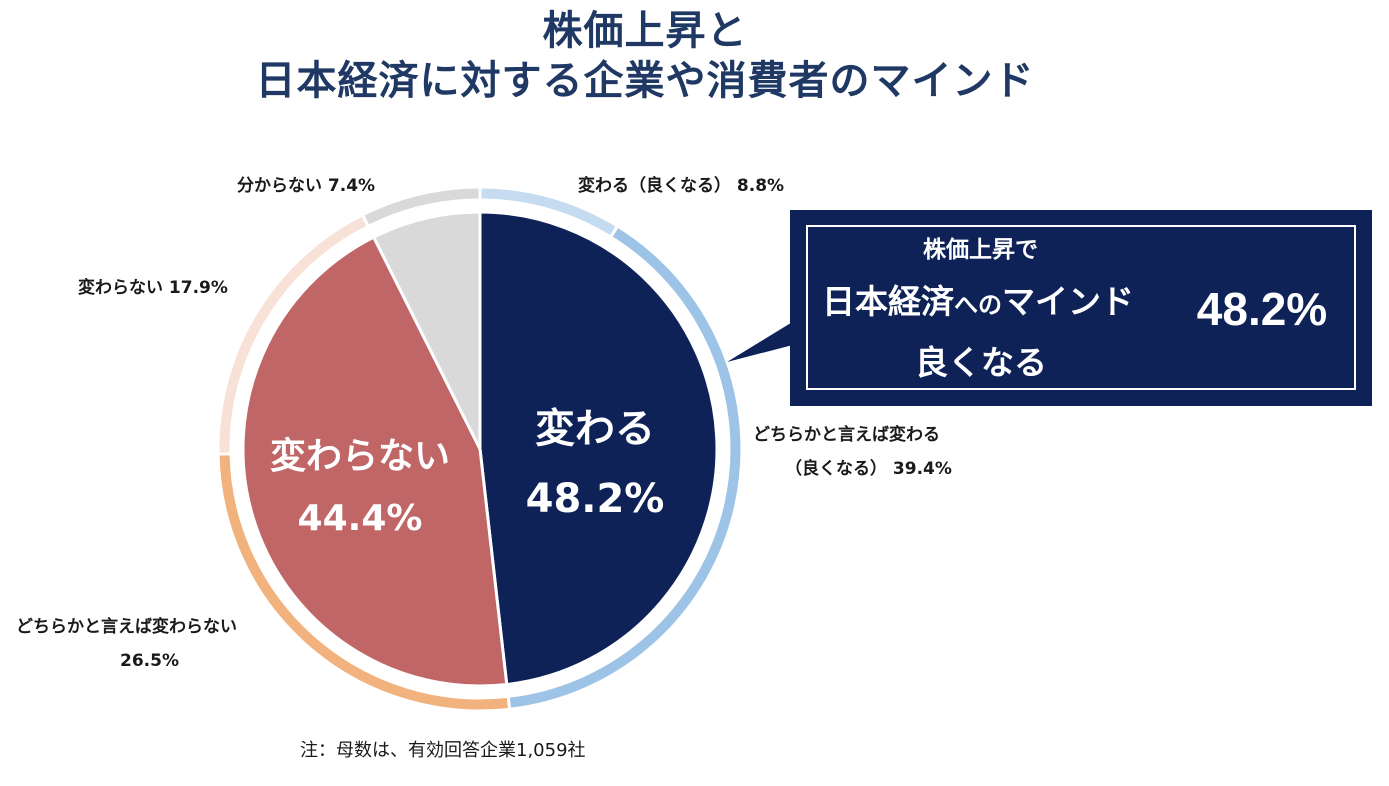 The width and height of the screenshot is (1389, 786). I want to click on inner-label-nochange-name: 変わらない, so click(360, 456).